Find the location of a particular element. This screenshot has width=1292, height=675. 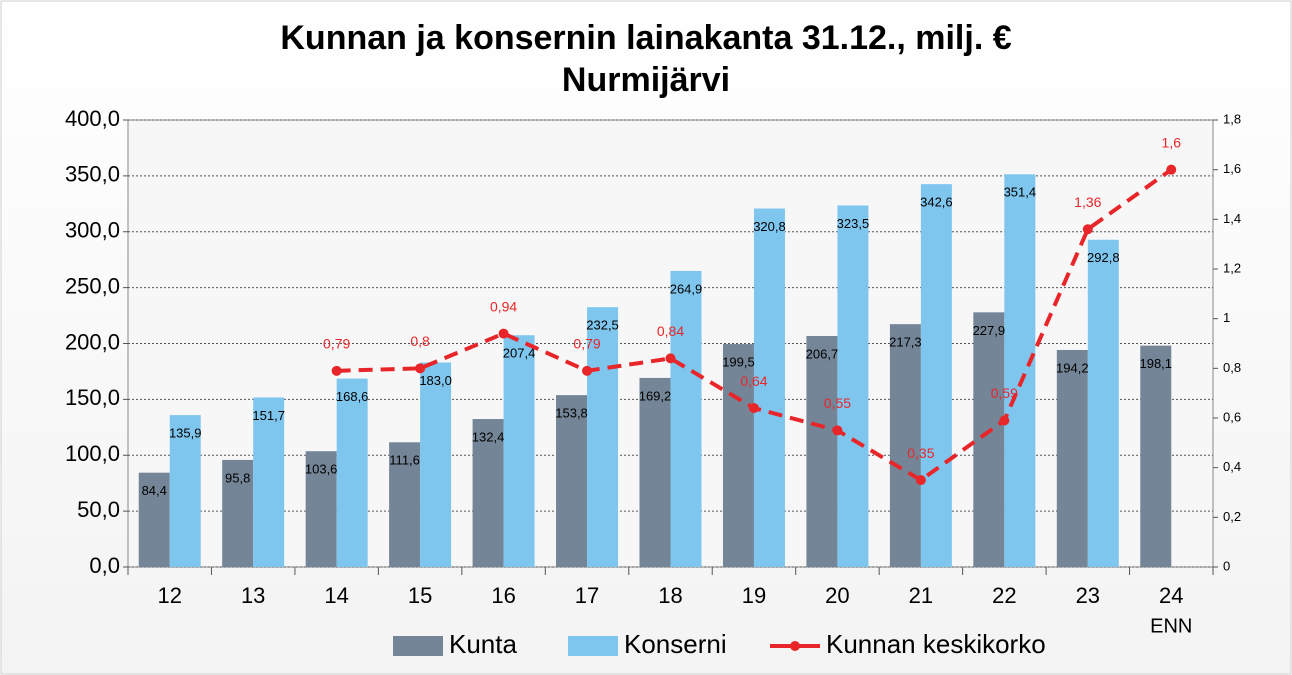

y2-tick-label: 0,4 is located at coordinates (1232, 466).